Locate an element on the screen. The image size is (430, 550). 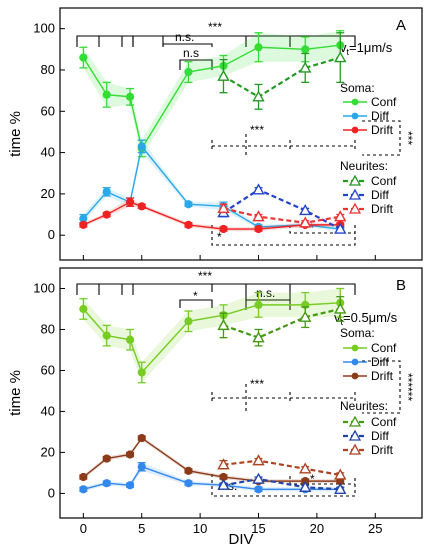
x-ticks-b: 0 5 10 15 20 25 is located at coordinates (231, 524).